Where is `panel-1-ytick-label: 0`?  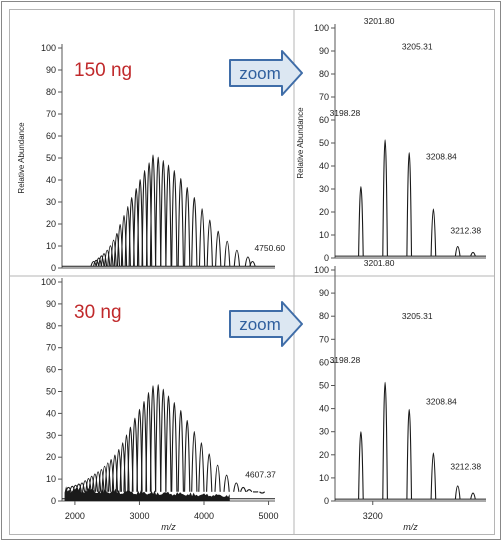
panel-1-ytick-label: 0 is located at coordinates (53, 268).